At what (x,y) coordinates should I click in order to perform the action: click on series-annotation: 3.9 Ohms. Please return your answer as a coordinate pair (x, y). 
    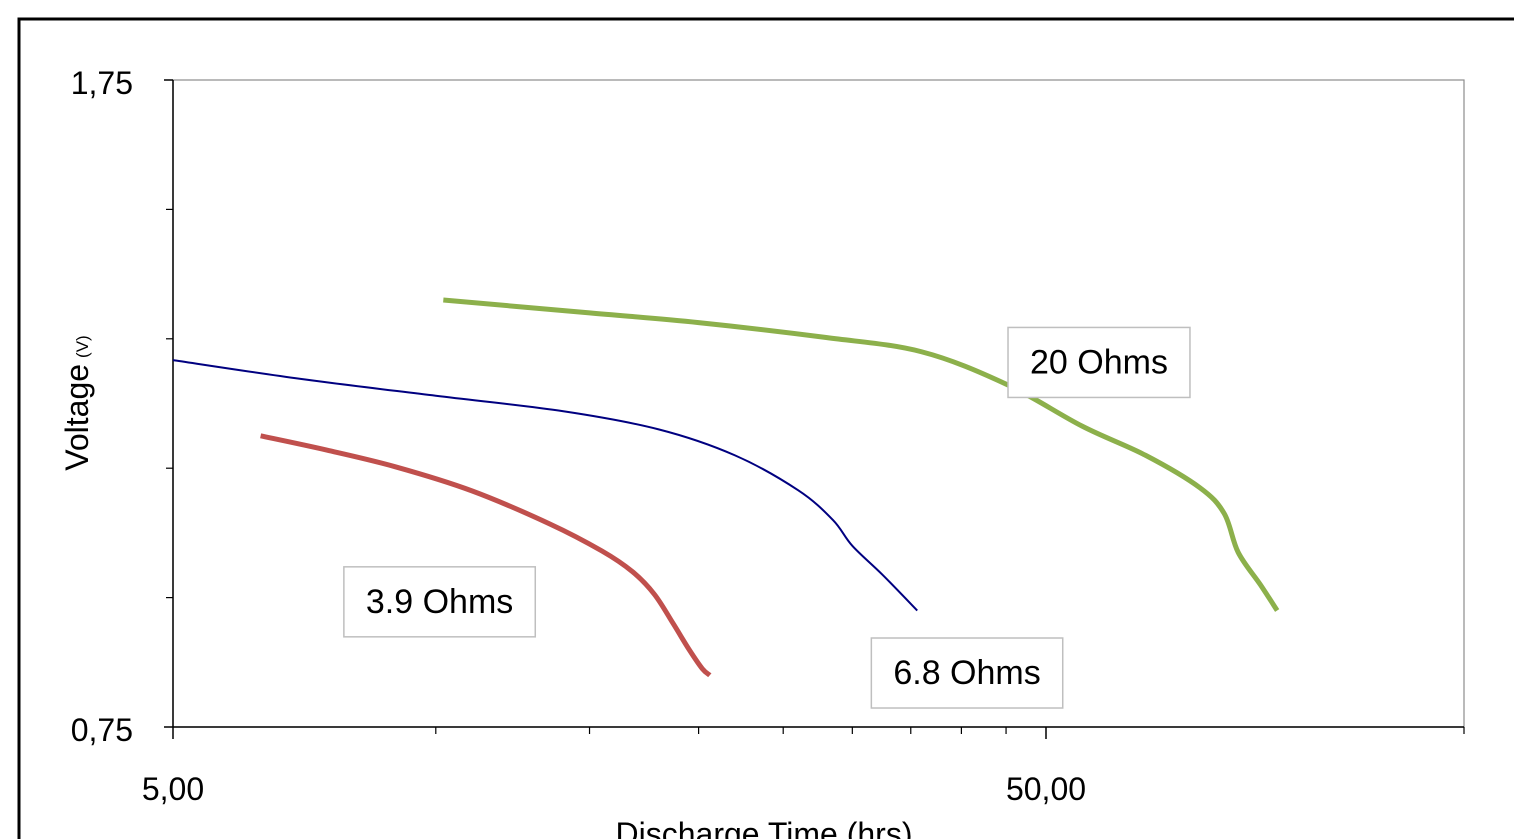
    Looking at the image, I should click on (440, 602).